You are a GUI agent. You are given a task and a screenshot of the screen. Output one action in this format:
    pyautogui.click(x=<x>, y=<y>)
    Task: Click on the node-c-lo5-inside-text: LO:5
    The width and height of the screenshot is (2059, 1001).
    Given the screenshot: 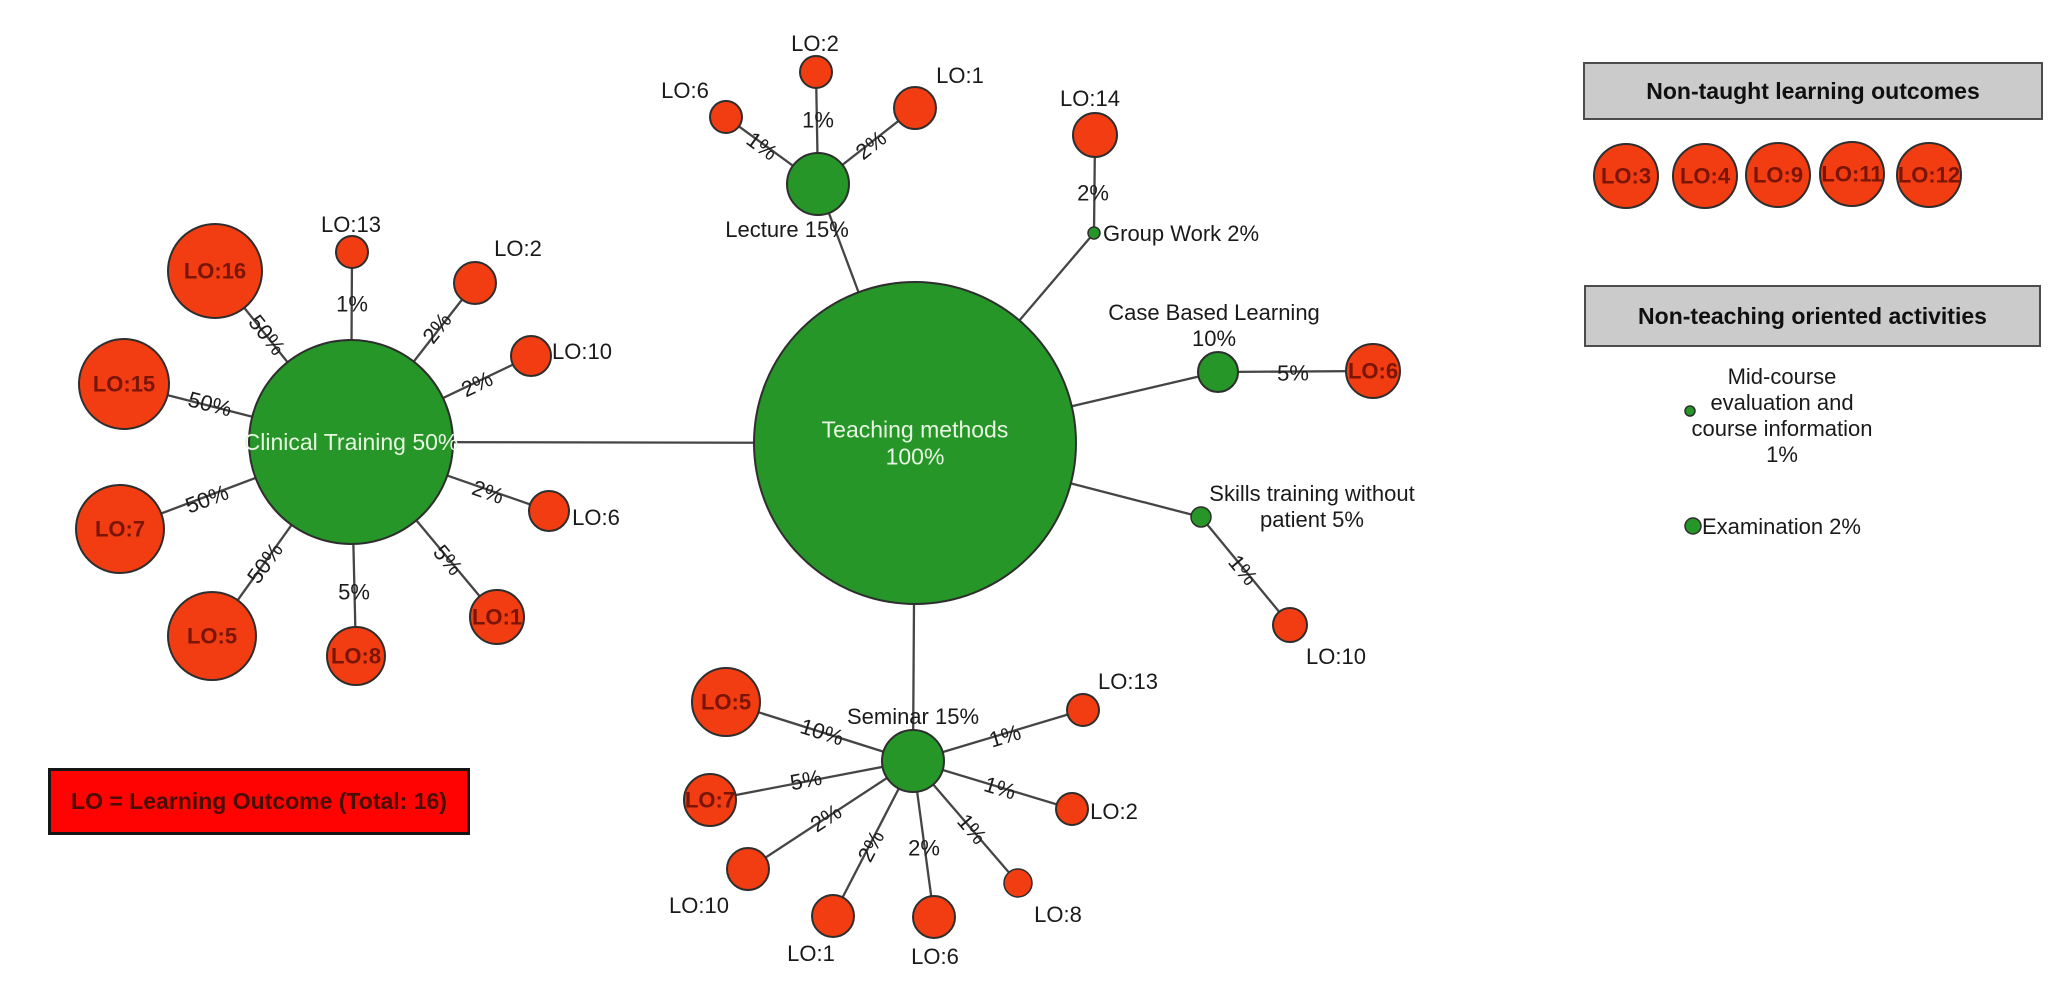 What is the action you would take?
    pyautogui.click(x=212, y=636)
    